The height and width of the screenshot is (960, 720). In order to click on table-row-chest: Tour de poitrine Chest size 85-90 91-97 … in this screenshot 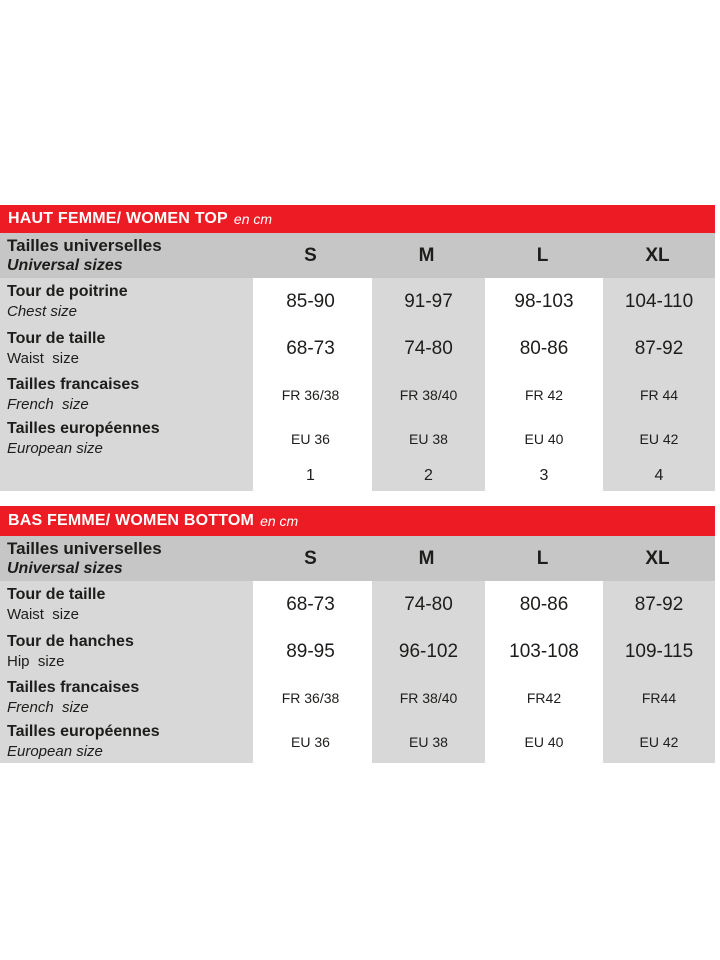, I will do `click(357, 301)`.